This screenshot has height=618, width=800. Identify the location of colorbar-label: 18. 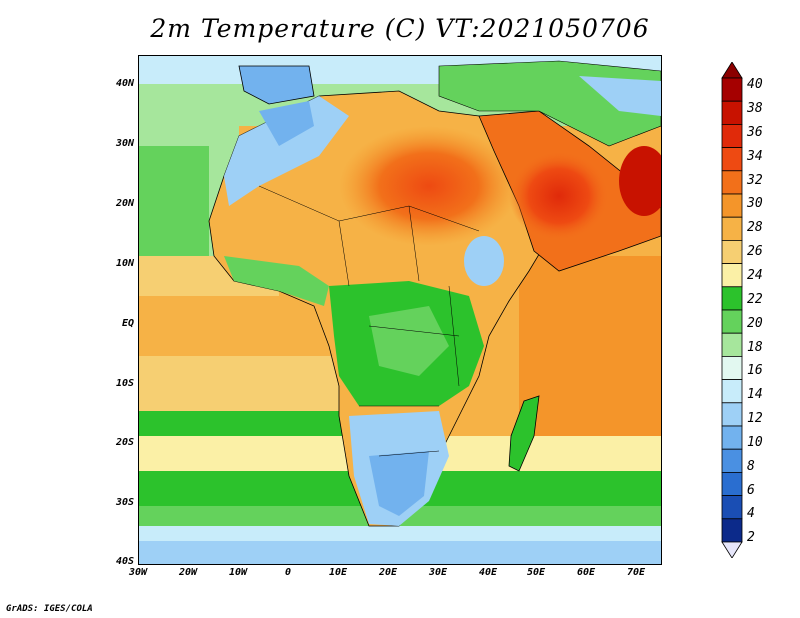
(755, 347).